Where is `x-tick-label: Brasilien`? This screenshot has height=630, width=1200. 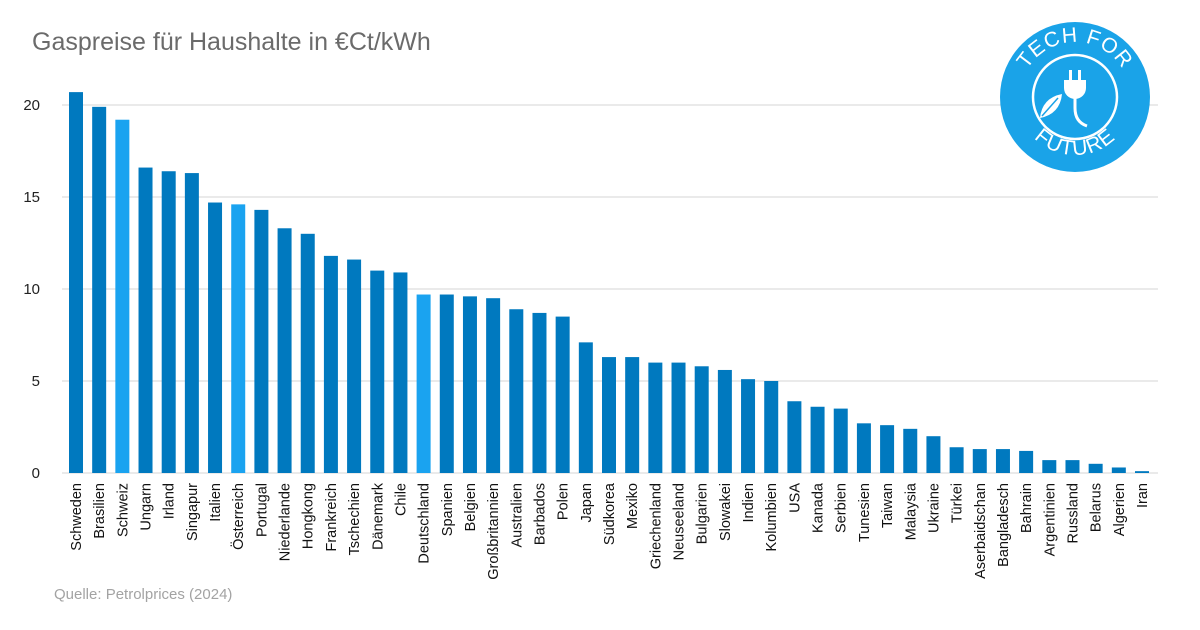 x-tick-label: Brasilien is located at coordinates (100, 511).